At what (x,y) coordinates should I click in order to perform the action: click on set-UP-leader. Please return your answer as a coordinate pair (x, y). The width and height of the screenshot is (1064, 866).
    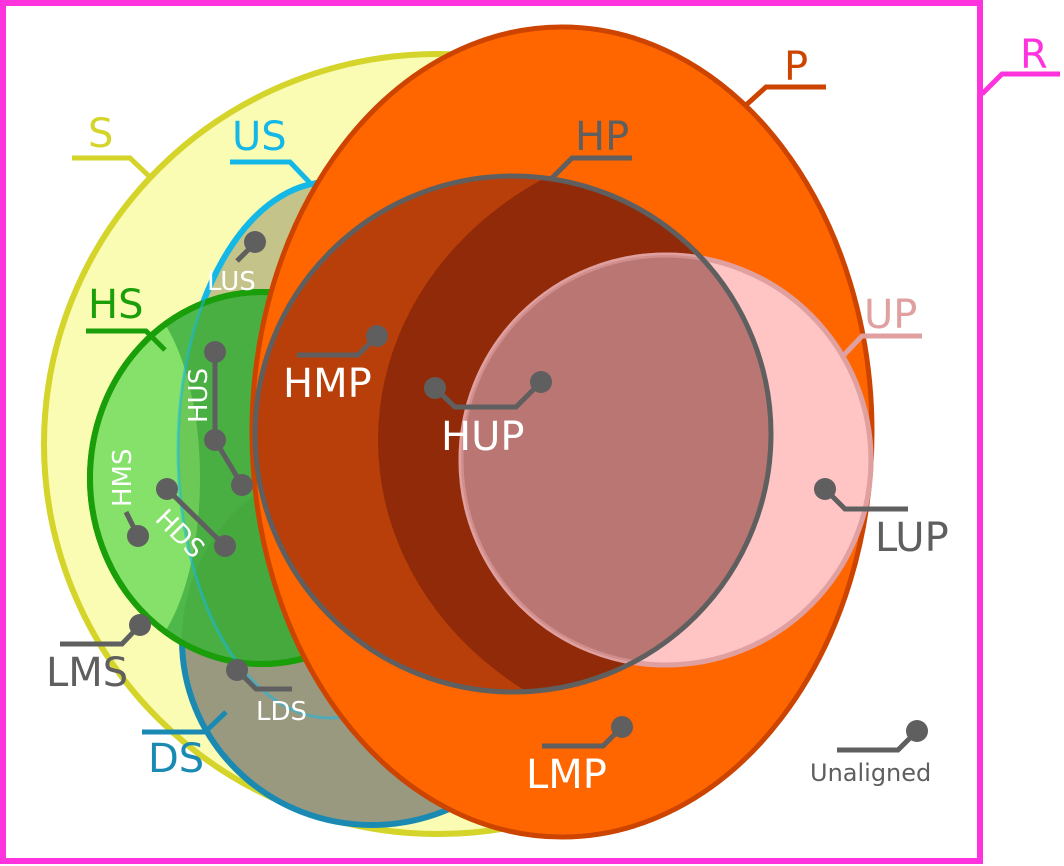
    Looking at the image, I should click on (881, 345).